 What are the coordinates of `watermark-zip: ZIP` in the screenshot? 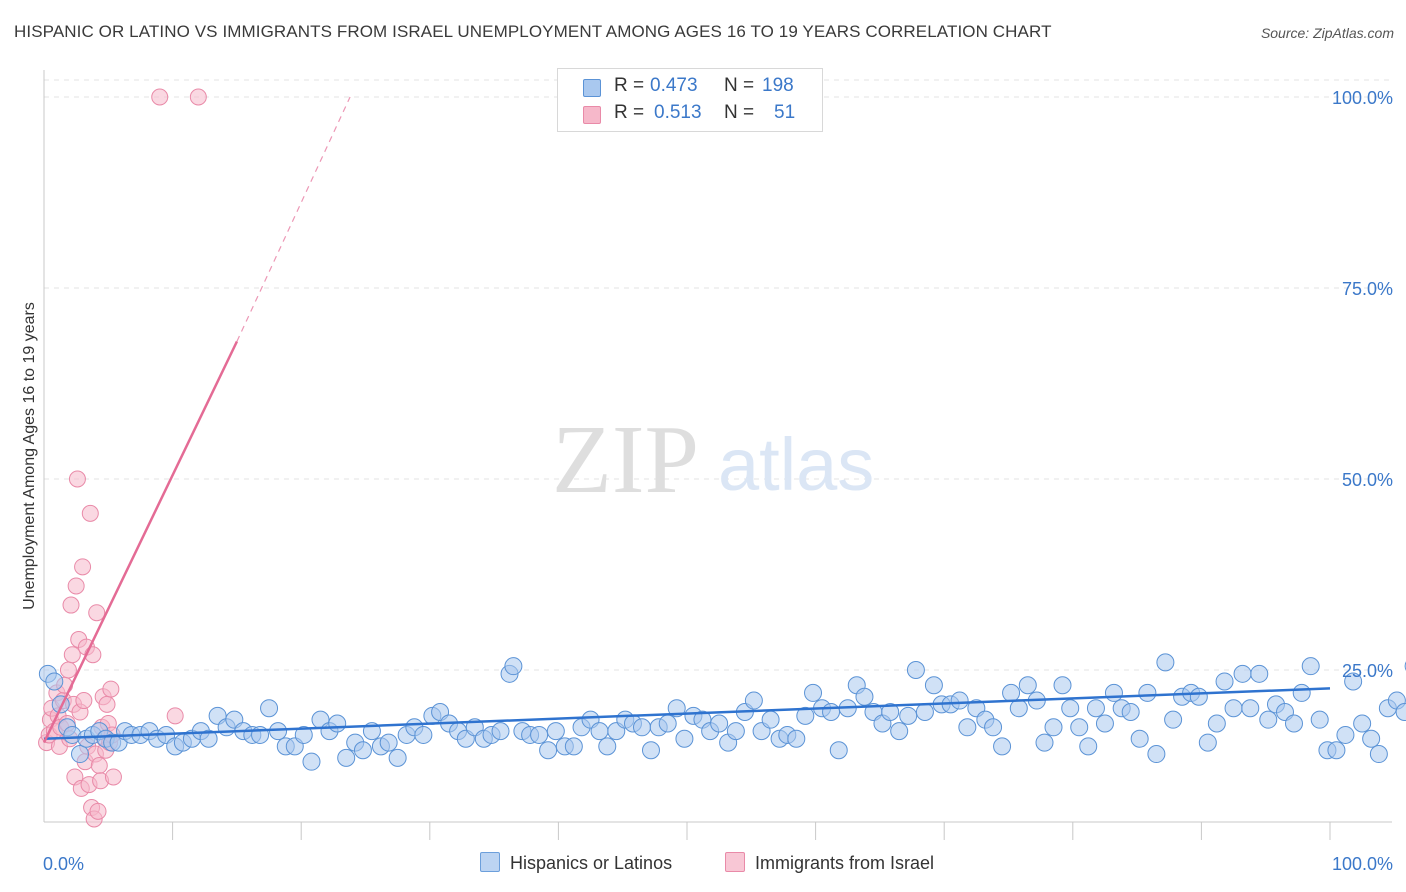 It's located at (625, 460).